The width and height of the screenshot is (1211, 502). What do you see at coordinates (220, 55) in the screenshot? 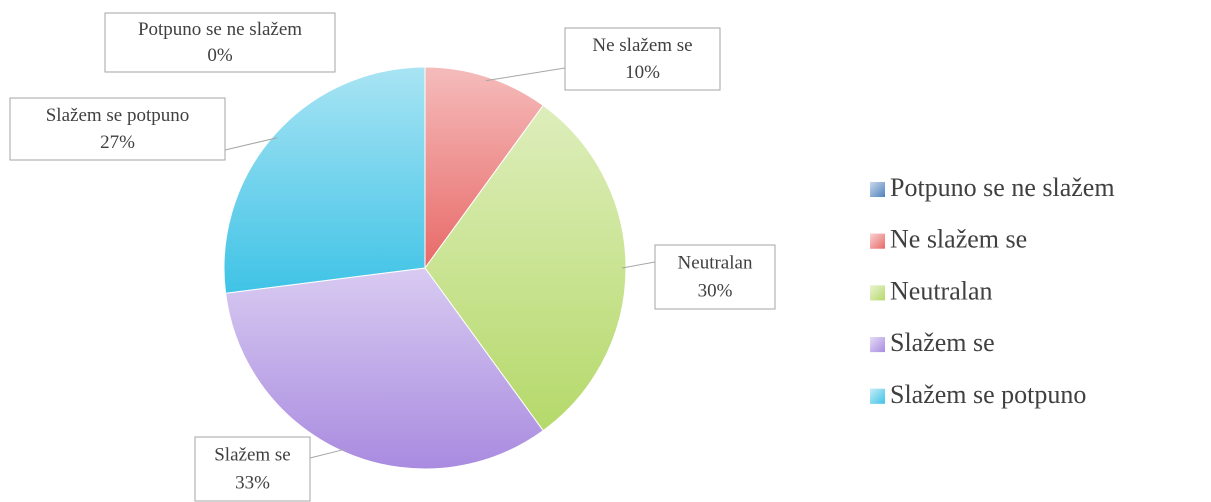
I see `data-label-value: 0%` at bounding box center [220, 55].